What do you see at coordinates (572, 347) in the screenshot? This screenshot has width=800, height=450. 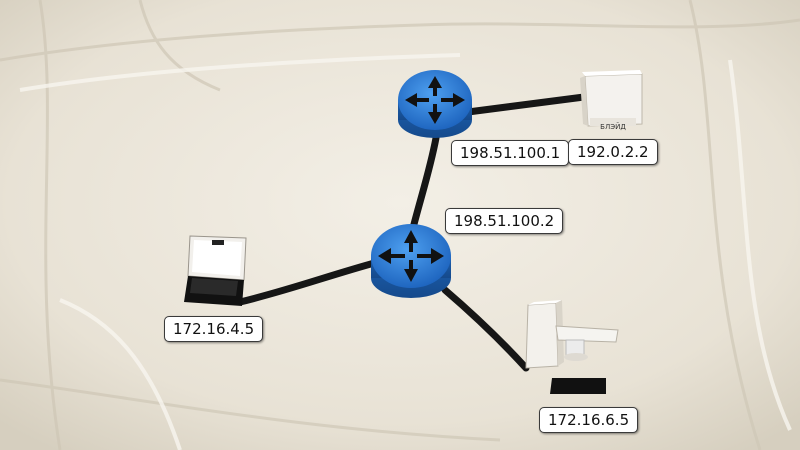 I see `desktop-pc` at bounding box center [572, 347].